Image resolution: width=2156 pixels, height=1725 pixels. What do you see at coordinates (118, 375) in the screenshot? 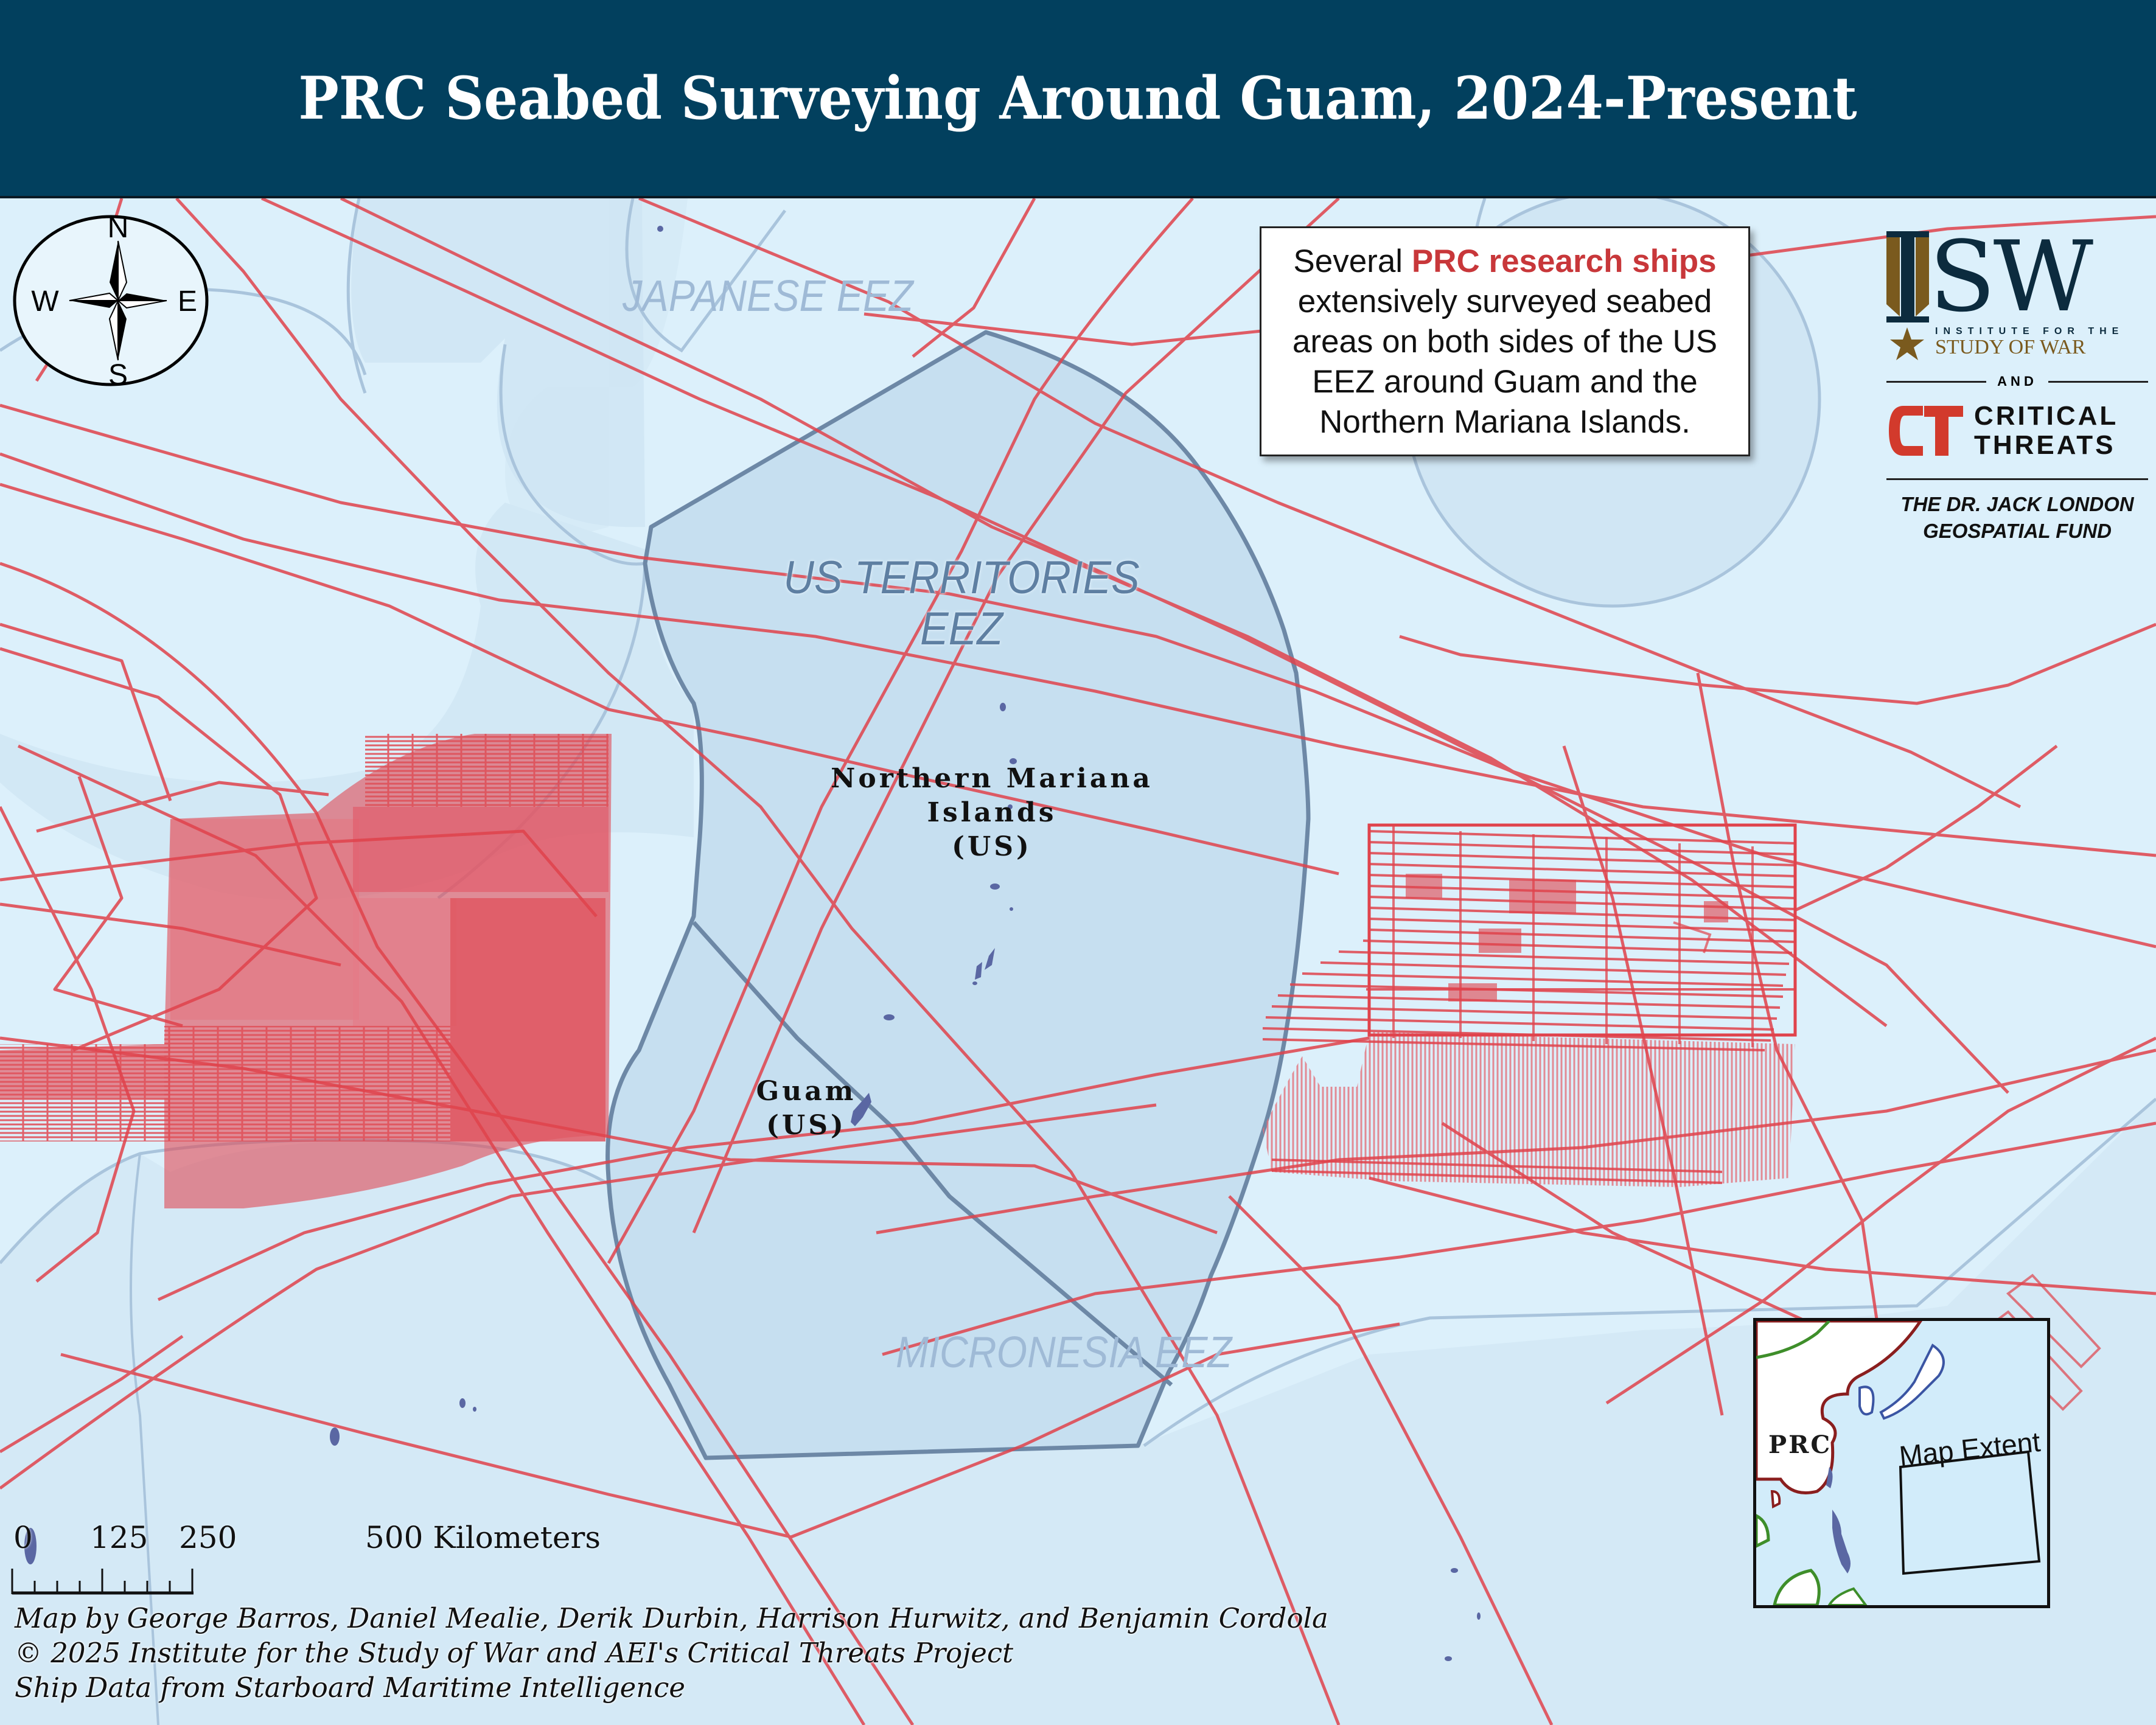
I see `compass-south-label: S` at bounding box center [118, 375].